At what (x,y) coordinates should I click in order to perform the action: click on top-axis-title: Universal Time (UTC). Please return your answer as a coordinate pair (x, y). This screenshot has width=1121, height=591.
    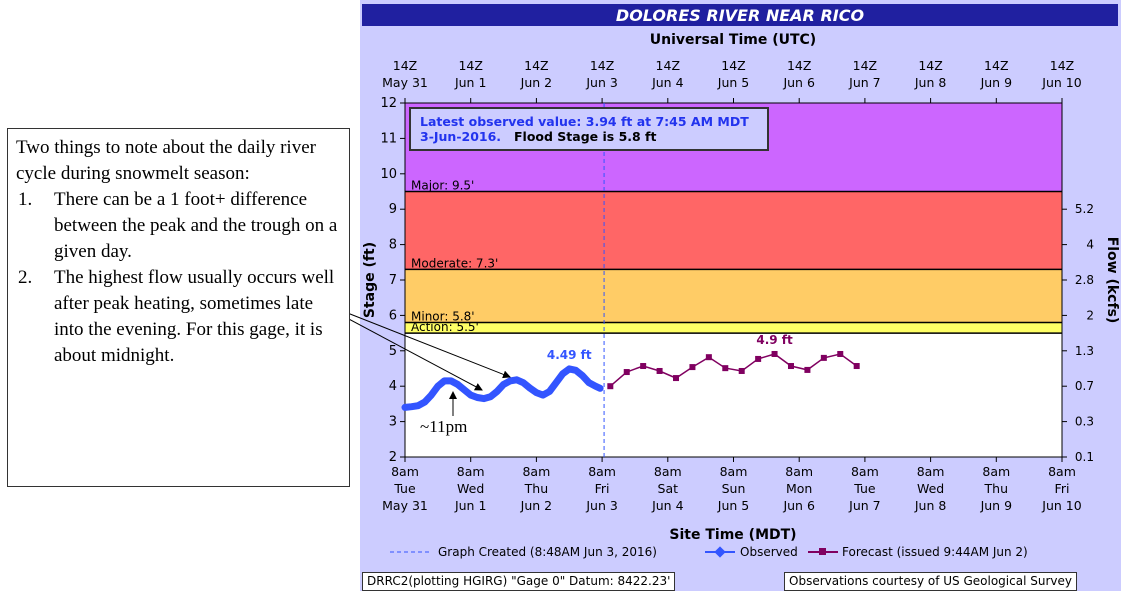
    Looking at the image, I should click on (733, 40).